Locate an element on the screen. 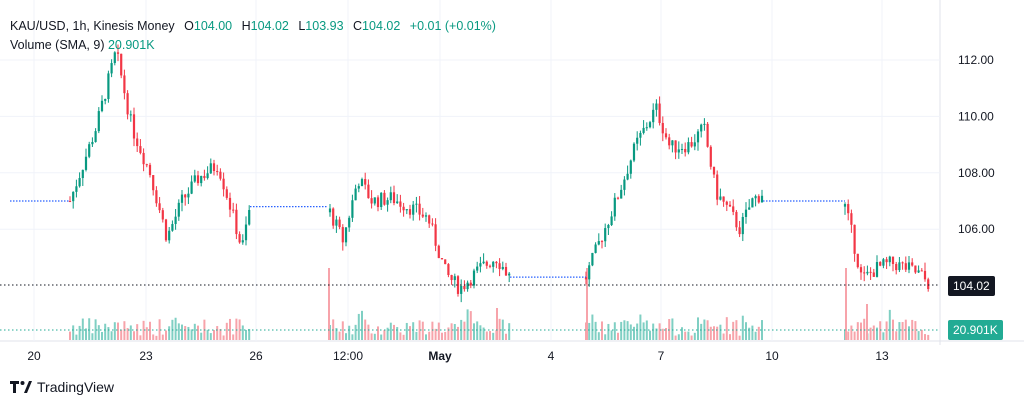  x-tick-label: 26 is located at coordinates (256, 356).